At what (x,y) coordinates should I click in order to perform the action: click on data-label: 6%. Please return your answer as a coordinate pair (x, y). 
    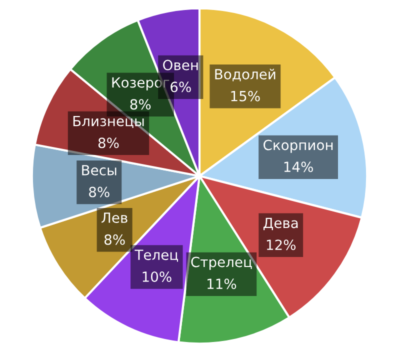
    Looking at the image, I should click on (180, 87).